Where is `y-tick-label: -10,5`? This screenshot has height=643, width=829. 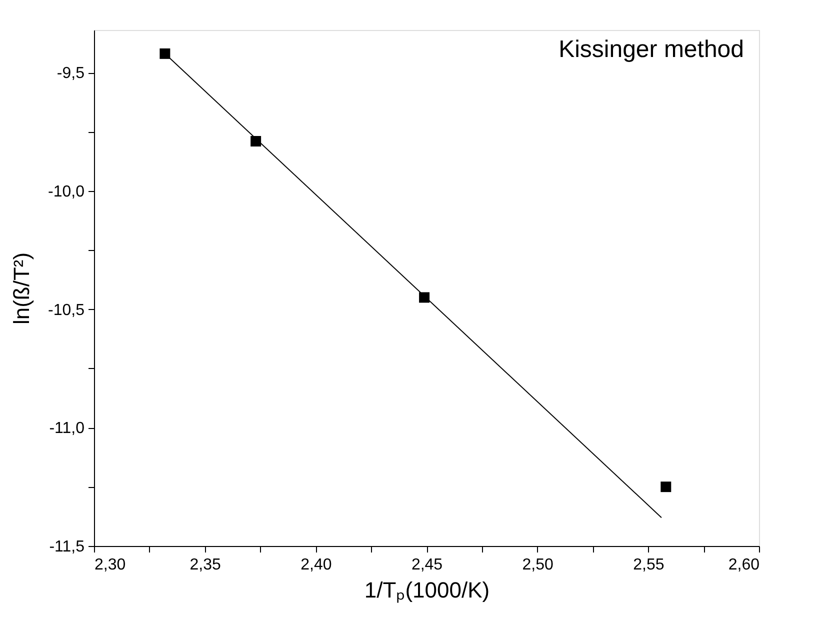
y-tick-label: -10,5 is located at coordinates (66, 310).